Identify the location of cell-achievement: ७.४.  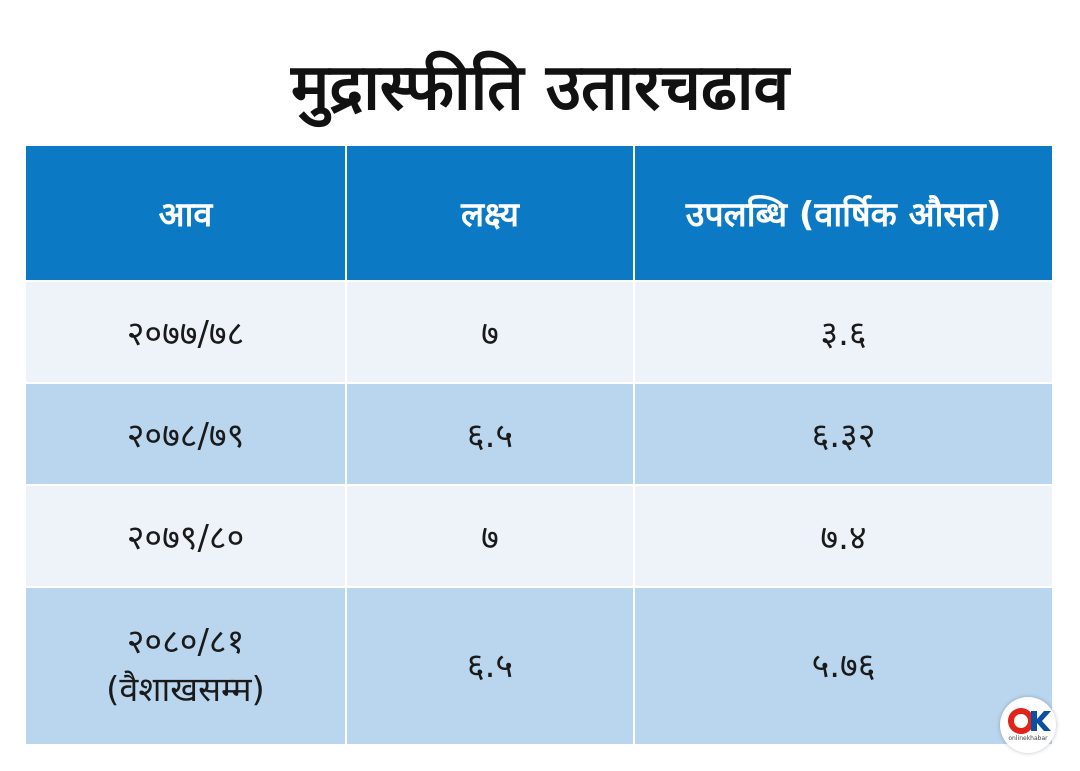
(843, 535).